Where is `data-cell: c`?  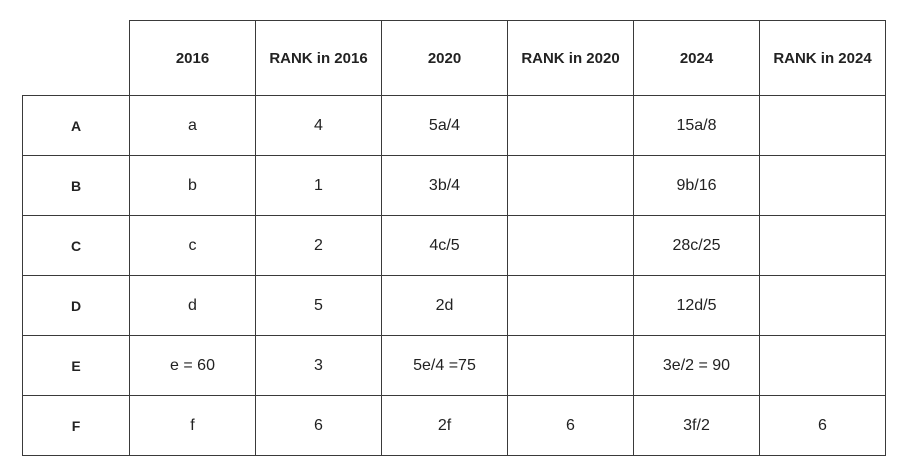
data-cell: c is located at coordinates (192, 245).